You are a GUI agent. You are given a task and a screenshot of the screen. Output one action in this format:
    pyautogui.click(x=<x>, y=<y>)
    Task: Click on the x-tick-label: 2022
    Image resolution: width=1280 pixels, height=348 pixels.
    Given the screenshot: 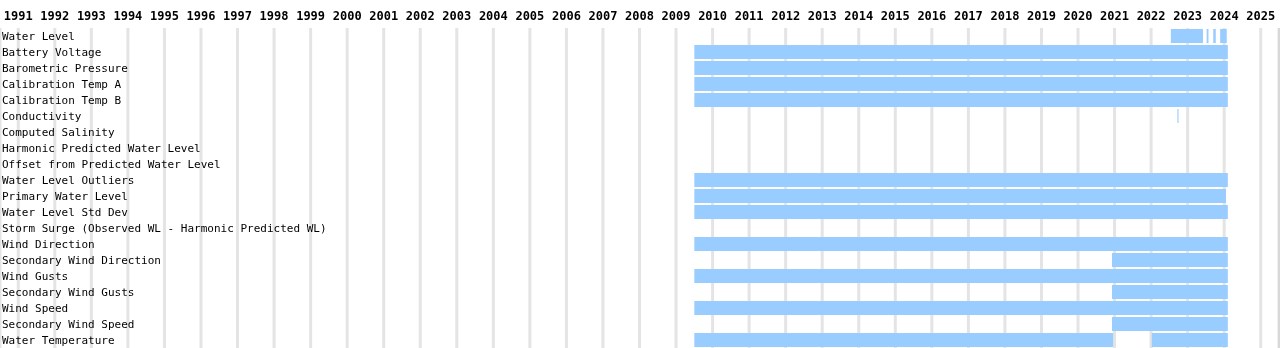 What is the action you would take?
    pyautogui.click(x=1151, y=16)
    